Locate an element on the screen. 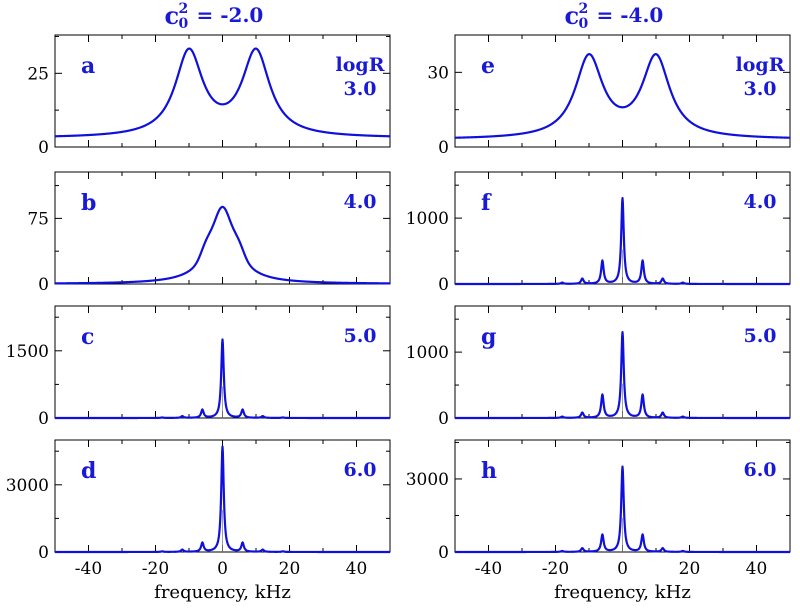  panel-letter: a is located at coordinates (88, 66).